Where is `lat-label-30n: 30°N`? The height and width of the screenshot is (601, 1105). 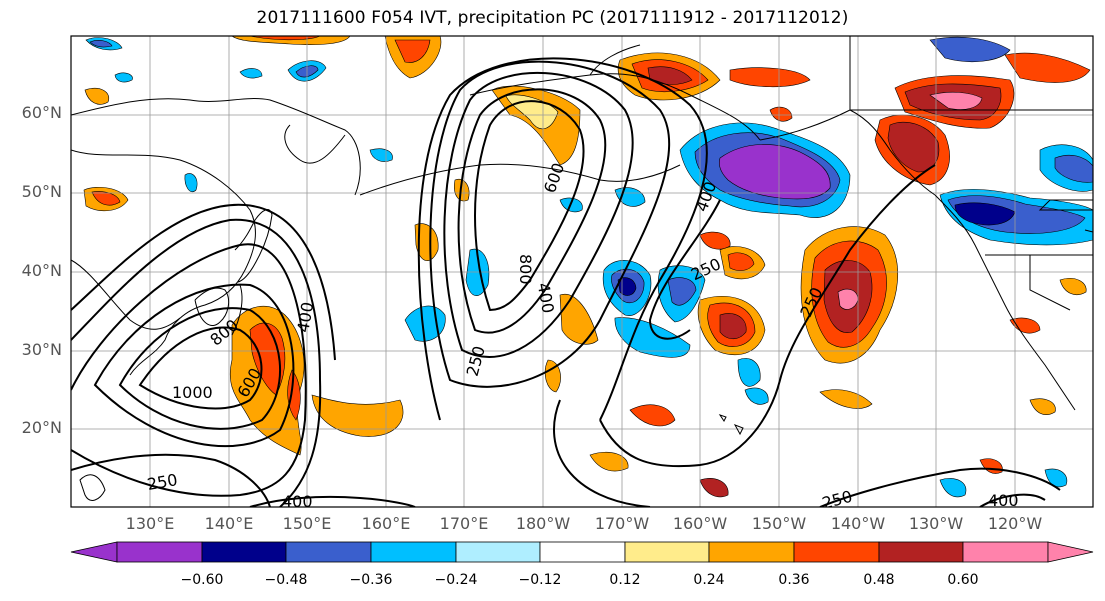 lat-label-30n: 30°N is located at coordinates (41, 349).